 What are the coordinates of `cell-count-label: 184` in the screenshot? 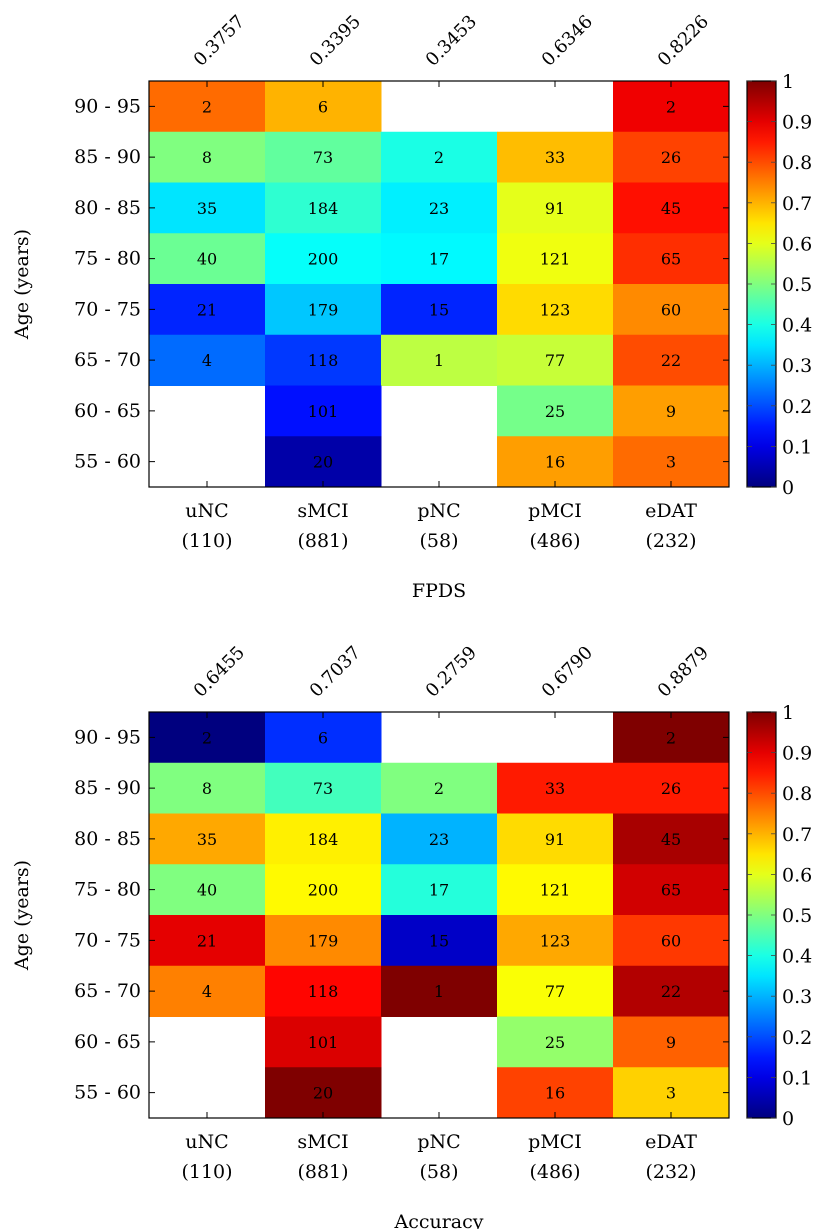 It's located at (323, 839).